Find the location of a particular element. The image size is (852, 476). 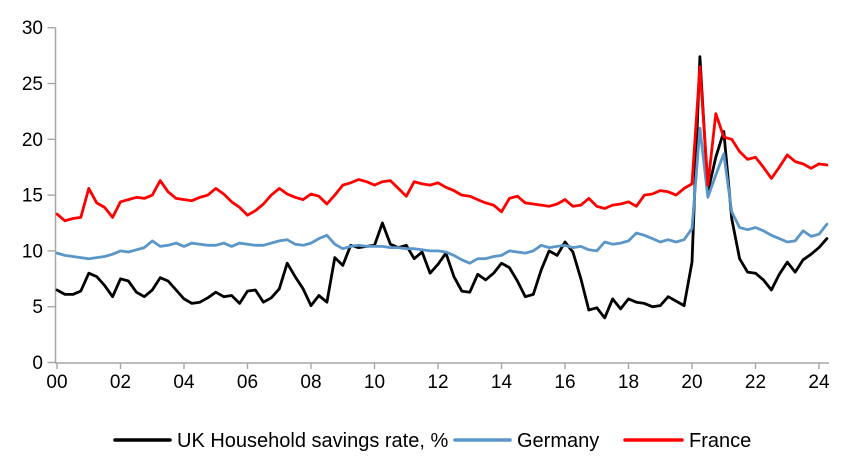

x-tick-label: 04 is located at coordinates (184, 382).